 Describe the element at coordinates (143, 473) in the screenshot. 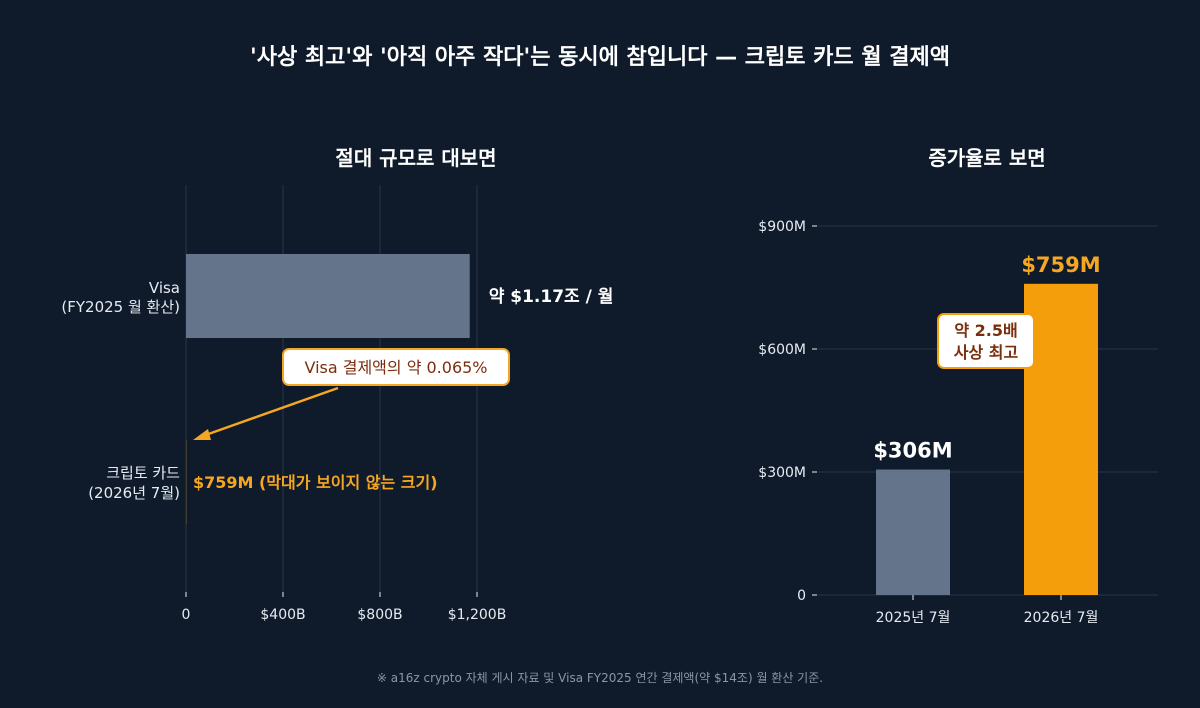

I see `category-label-crypto: 크립토 카드` at that location.